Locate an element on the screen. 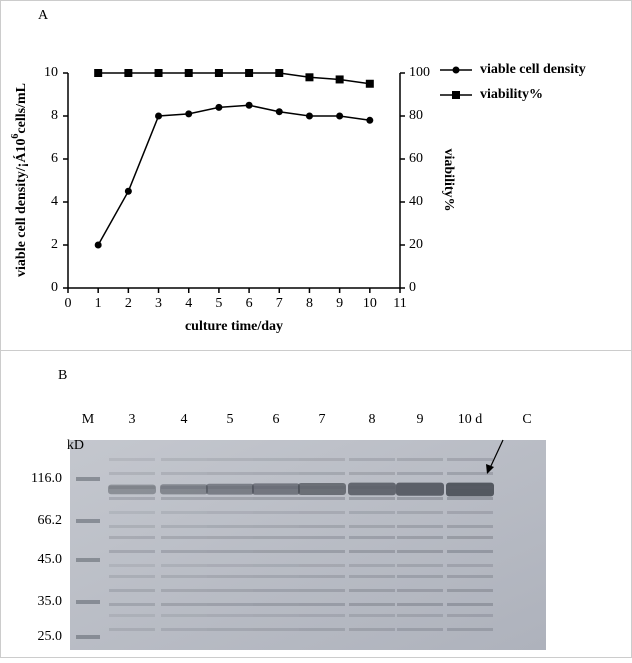 Image resolution: width=632 pixels, height=663 pixels. marker-label: 66.2 is located at coordinates (50, 520).